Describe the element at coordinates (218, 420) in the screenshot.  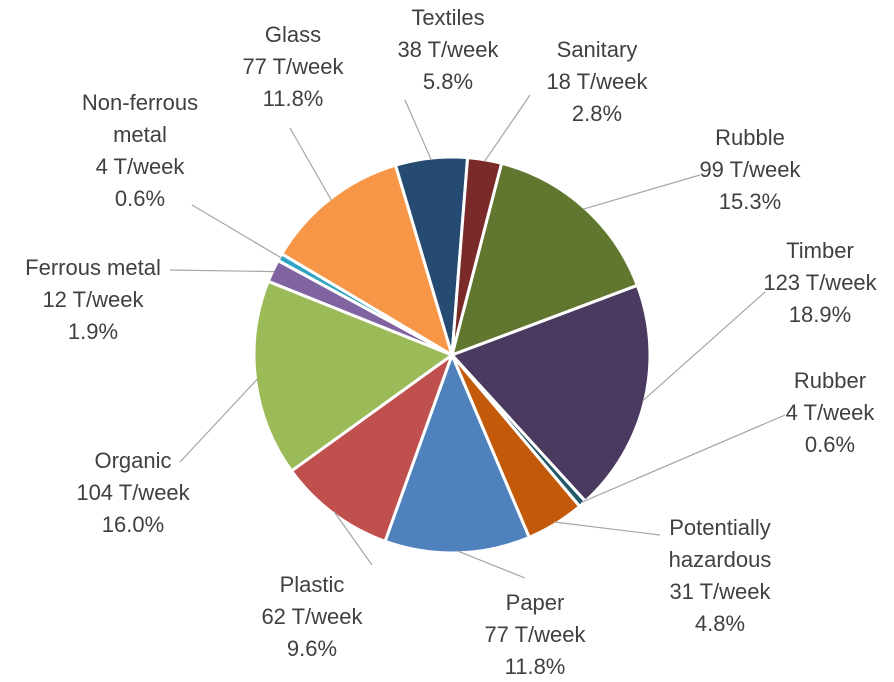
I see `leader-line-organic` at that location.